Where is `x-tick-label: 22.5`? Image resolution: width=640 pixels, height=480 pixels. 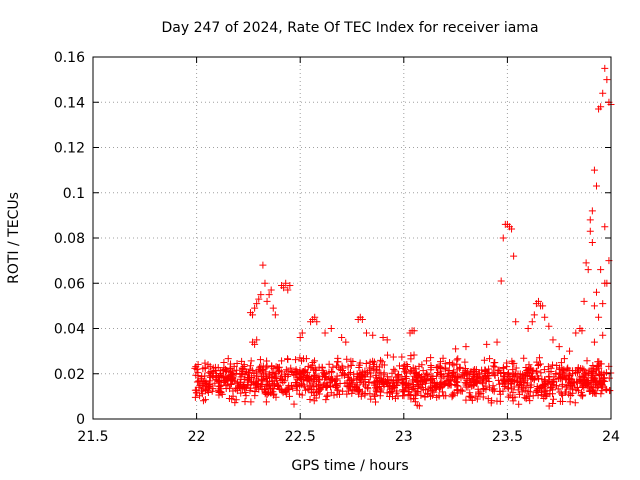
x-tick-label: 22.5 is located at coordinates (300, 437).